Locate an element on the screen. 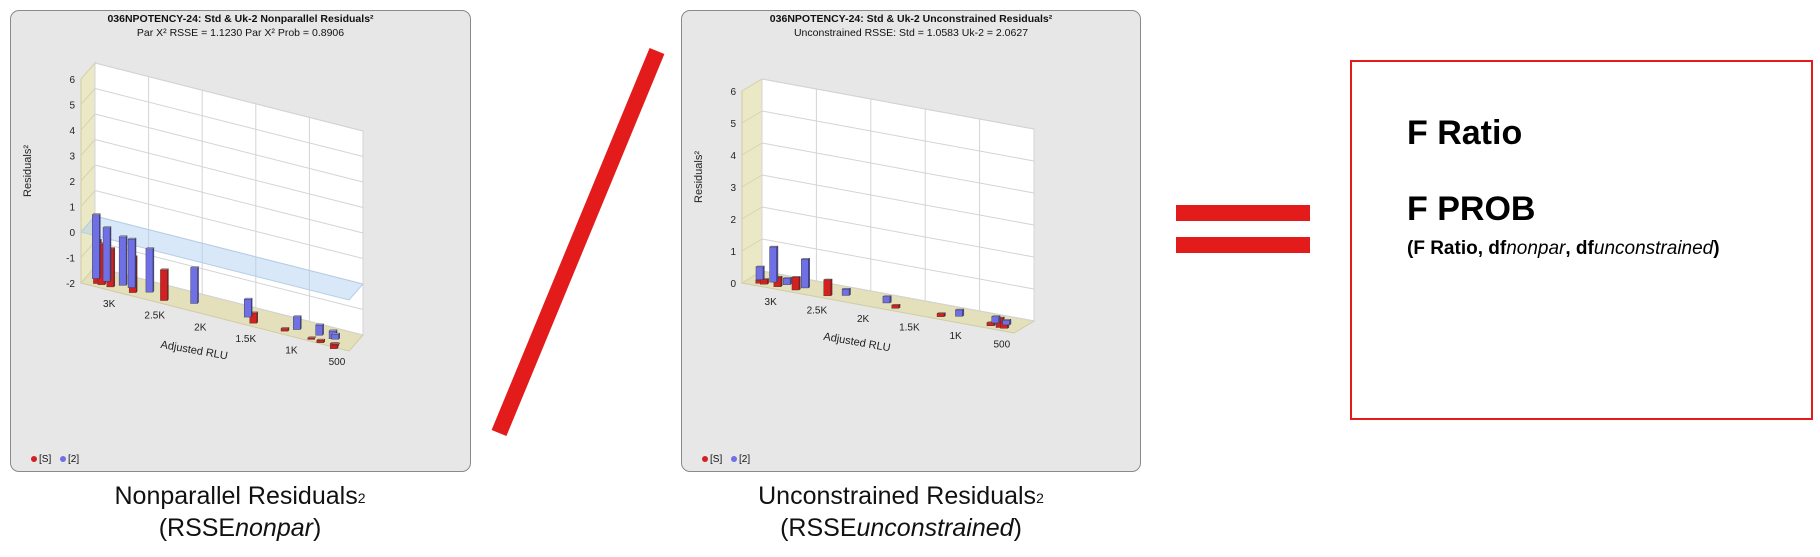 This screenshot has height=557, width=1820. args-unconstrained: unconstrained is located at coordinates (1653, 248).